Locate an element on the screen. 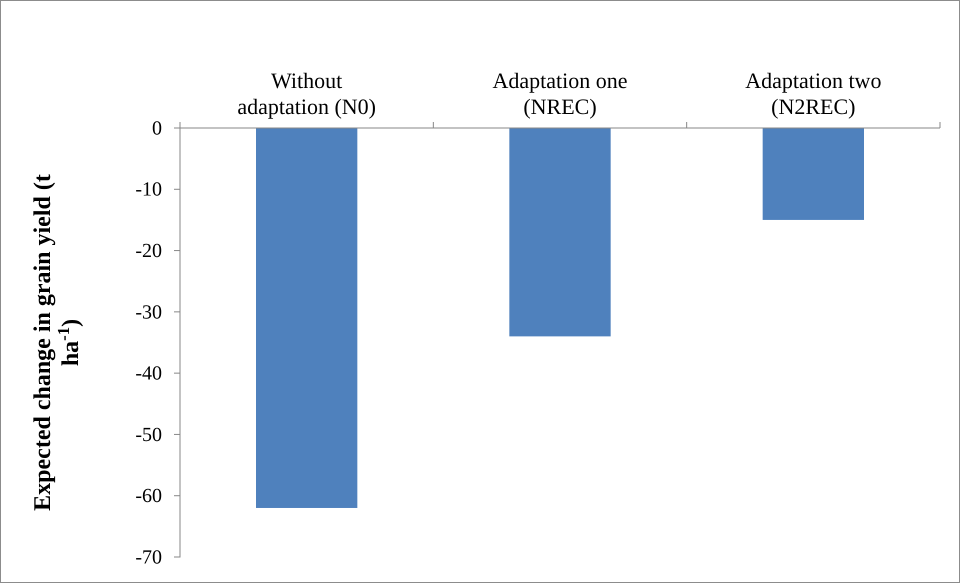 This screenshot has width=960, height=583. y-tick-label: -30 is located at coordinates (148, 312).